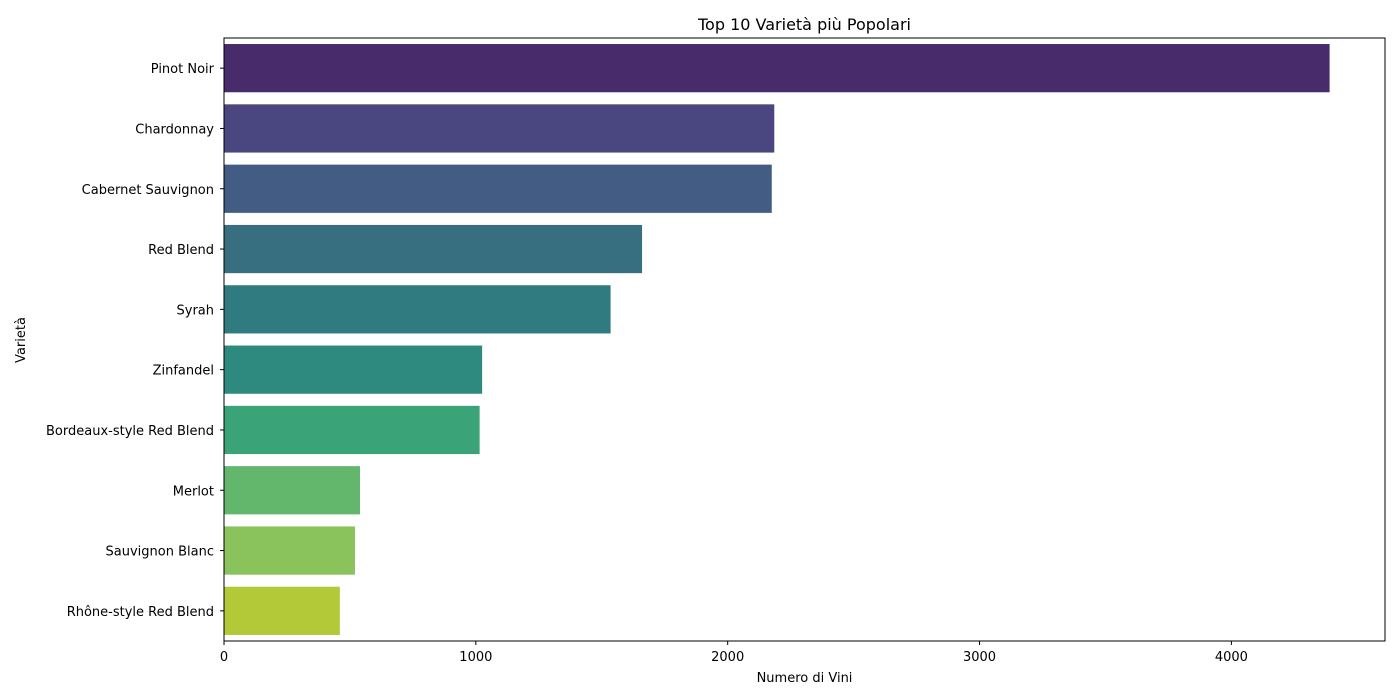  Describe the element at coordinates (148, 190) in the screenshot. I see `y-tick-label: Cabernet Sauvignon` at that location.